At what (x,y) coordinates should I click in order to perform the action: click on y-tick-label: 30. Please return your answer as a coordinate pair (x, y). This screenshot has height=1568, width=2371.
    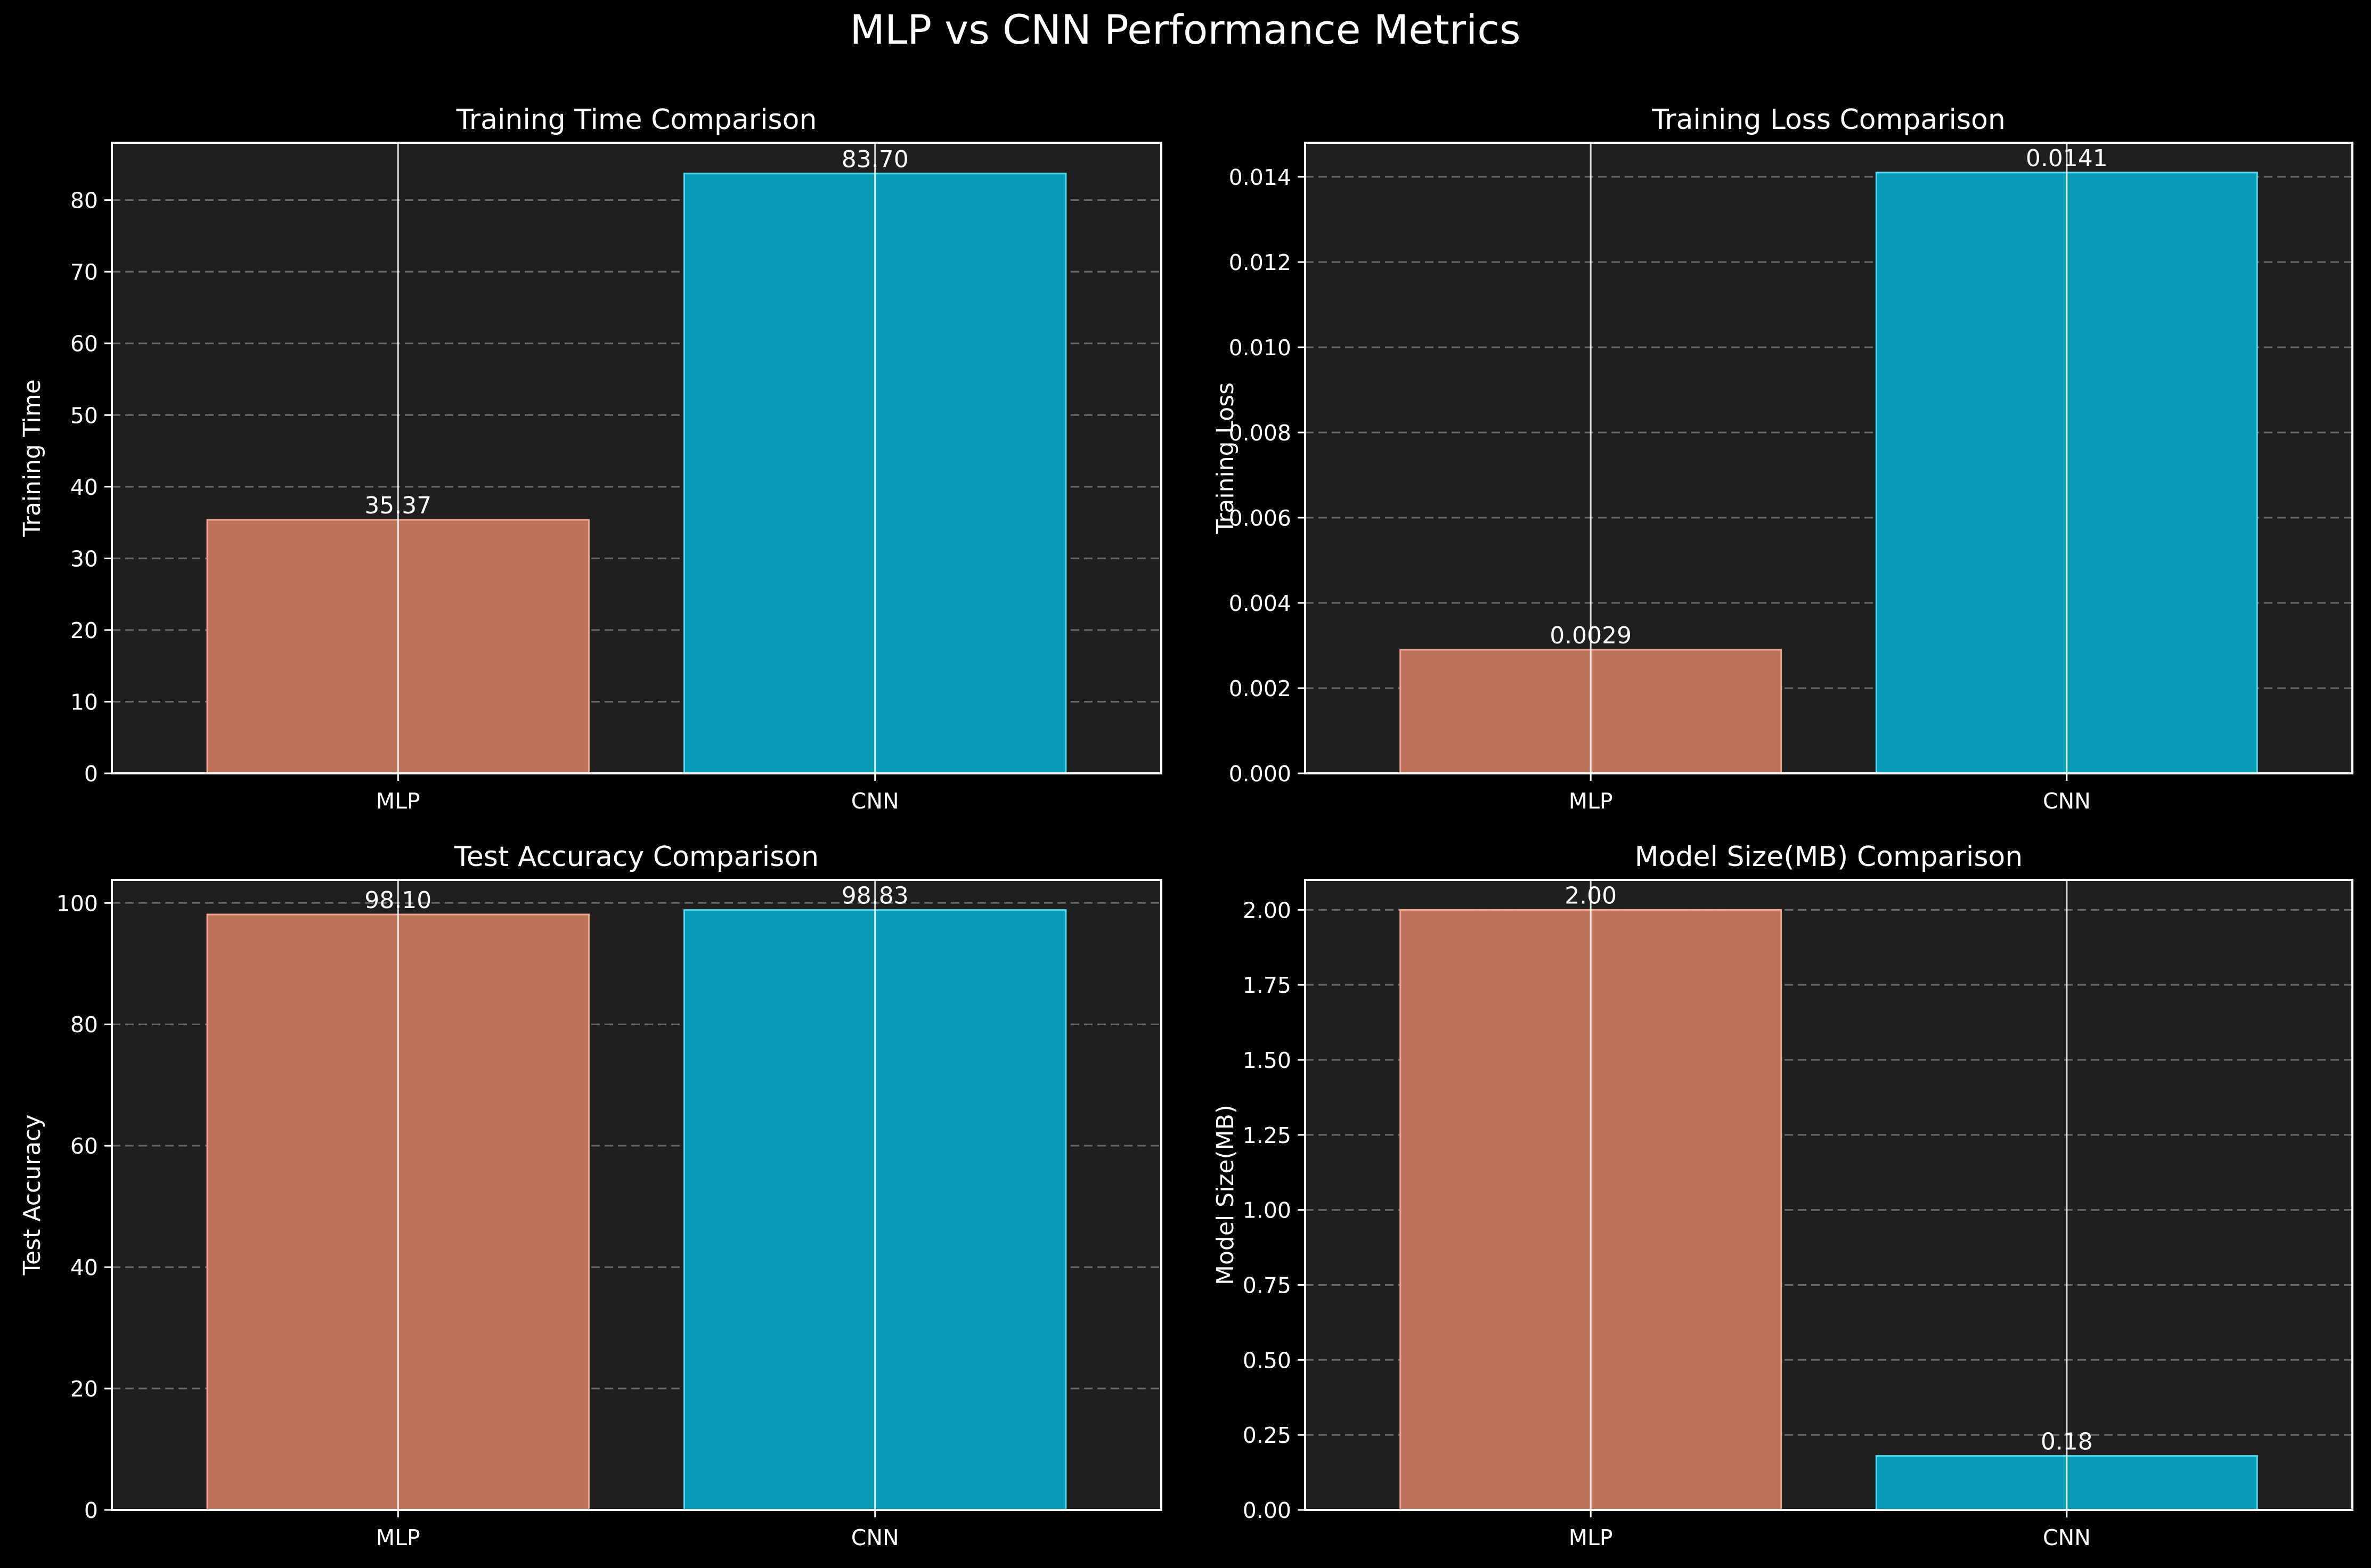
    Looking at the image, I should click on (84, 559).